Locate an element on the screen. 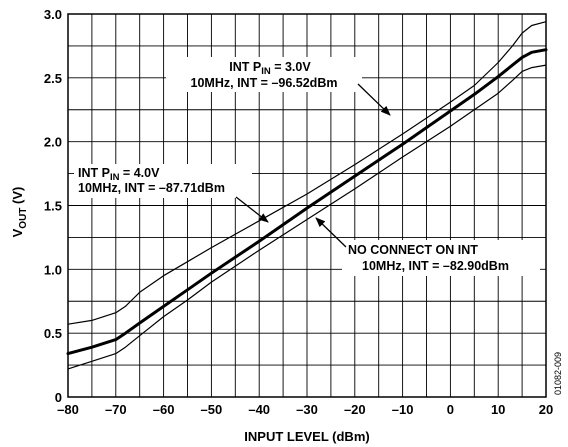 This screenshot has width=568, height=447. y-axis-label-sub: OUT is located at coordinates (23, 218).